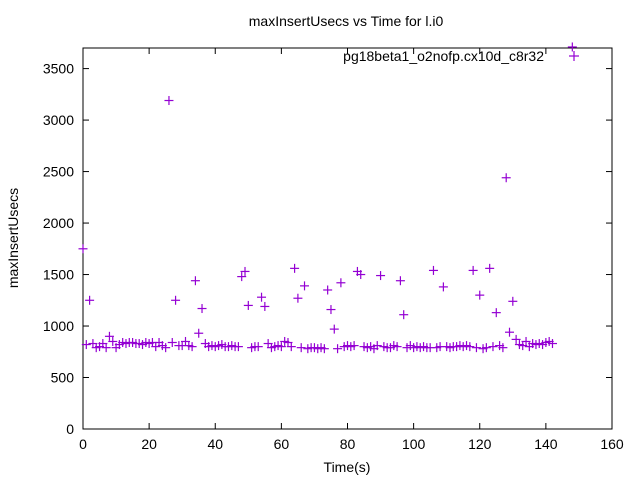 The image size is (640, 480). What do you see at coordinates (348, 444) in the screenshot?
I see `x-tick-label: 80` at bounding box center [348, 444].